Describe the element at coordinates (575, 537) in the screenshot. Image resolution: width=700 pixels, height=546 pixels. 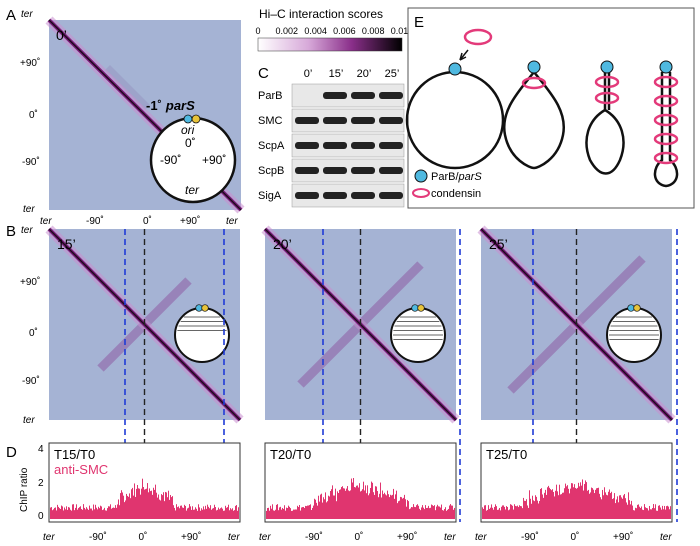
I see `x-tick-label: 0˚` at that location.